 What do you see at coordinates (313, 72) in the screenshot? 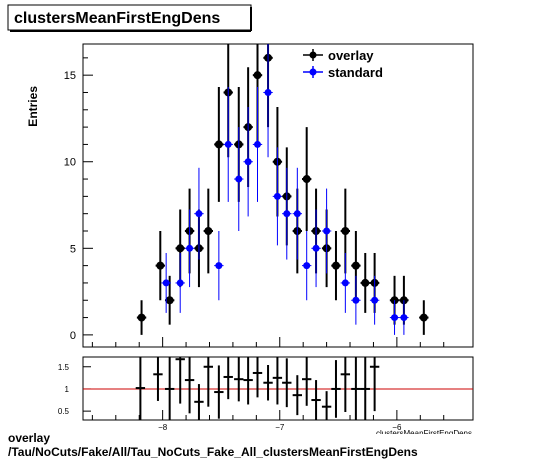
I see `legend-standard-marker` at bounding box center [313, 72].